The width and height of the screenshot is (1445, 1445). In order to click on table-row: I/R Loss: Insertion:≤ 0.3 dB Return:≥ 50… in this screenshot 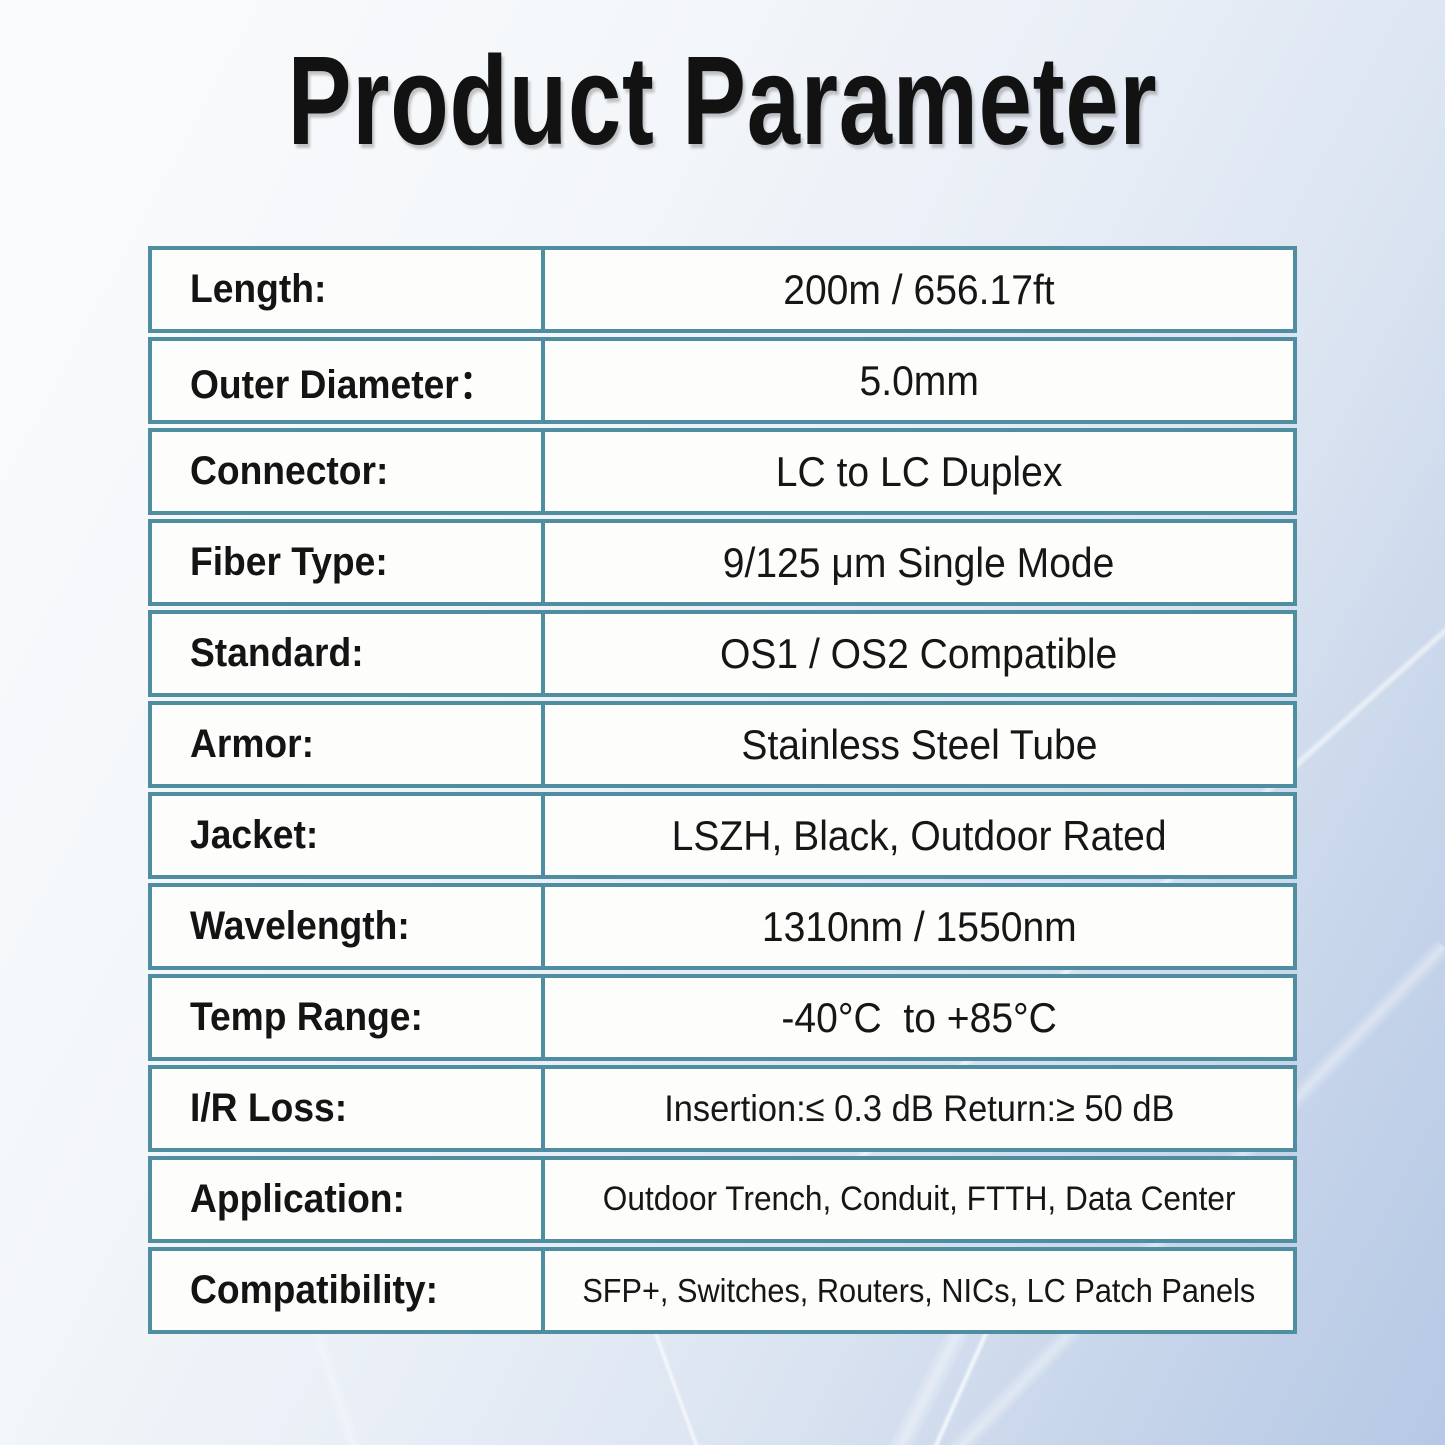, I will do `click(722, 1108)`.